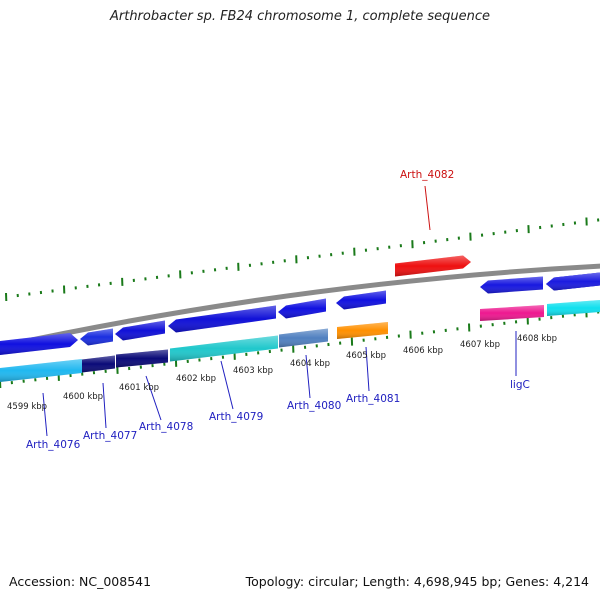 This screenshot has height=600, width=600. Describe the element at coordinates (110, 436) in the screenshot. I see `gene-label: Arth_4077` at that location.